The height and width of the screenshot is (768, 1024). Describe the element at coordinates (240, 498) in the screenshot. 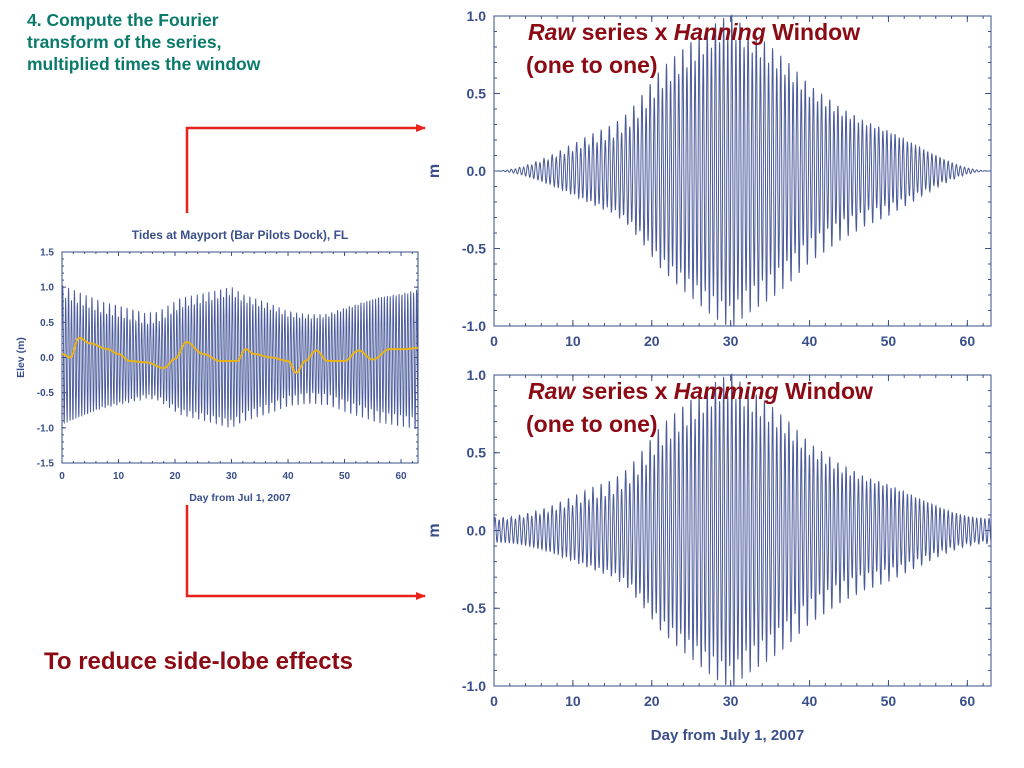

I see `x-axis-label: Day from Jul 1, 2007` at that location.